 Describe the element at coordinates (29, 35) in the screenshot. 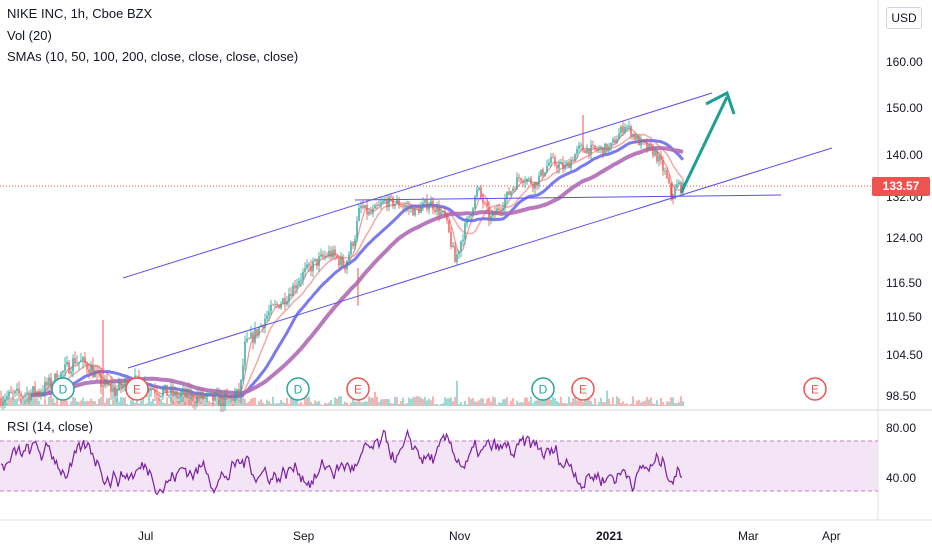

I see `volume-legend: Vol (20)` at that location.